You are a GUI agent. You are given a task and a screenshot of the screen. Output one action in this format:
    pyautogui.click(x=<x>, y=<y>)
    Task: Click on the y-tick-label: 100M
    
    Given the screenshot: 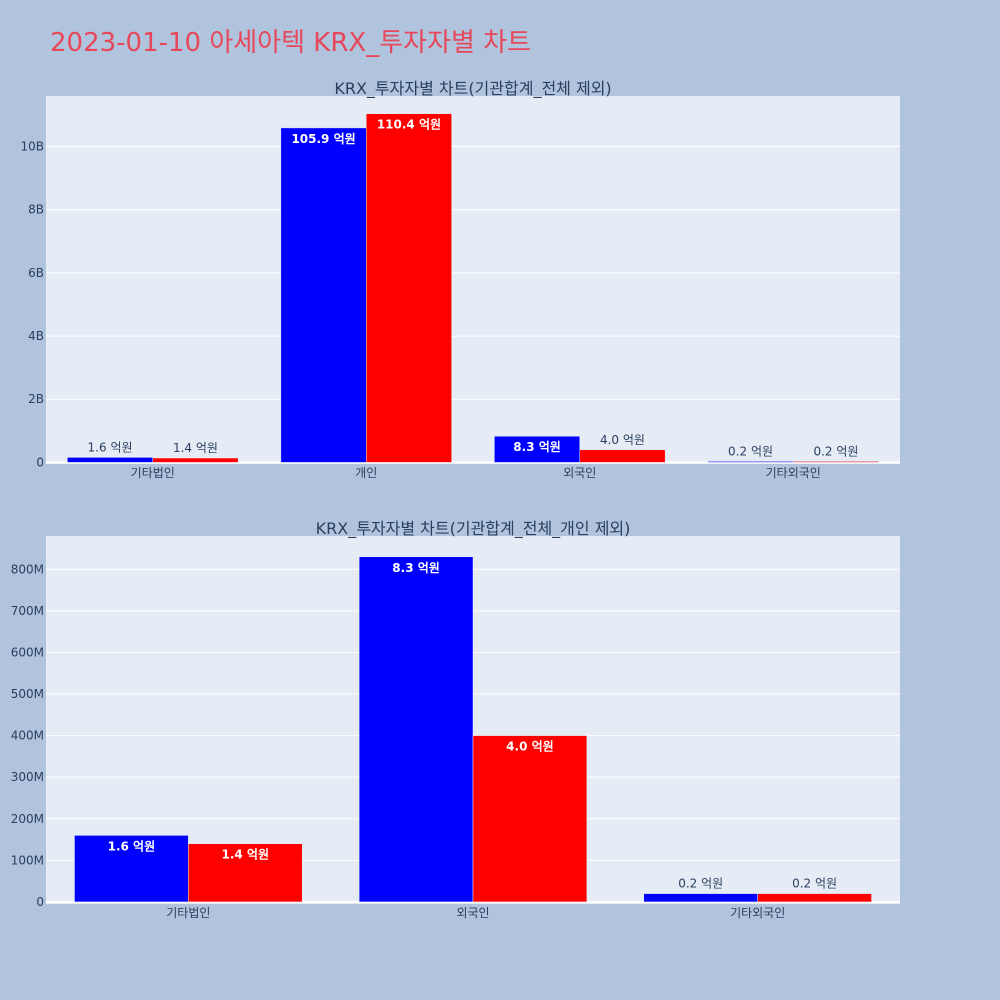 What is the action you would take?
    pyautogui.click(x=27, y=860)
    